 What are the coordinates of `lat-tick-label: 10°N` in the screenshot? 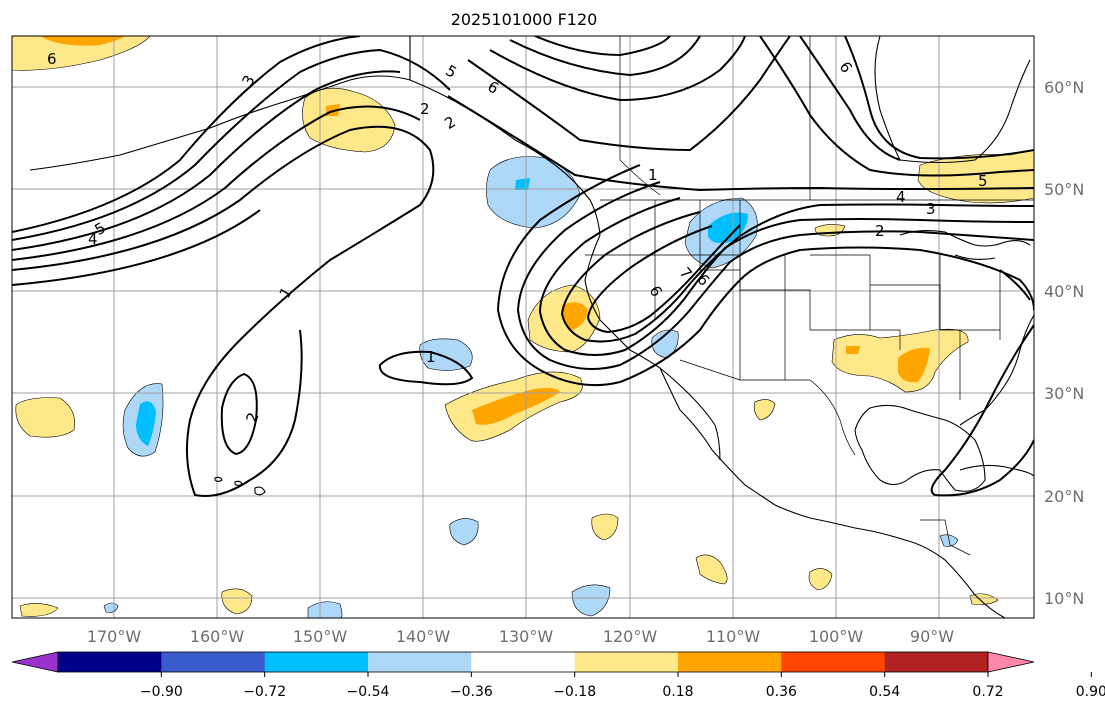 It's located at (1064, 598).